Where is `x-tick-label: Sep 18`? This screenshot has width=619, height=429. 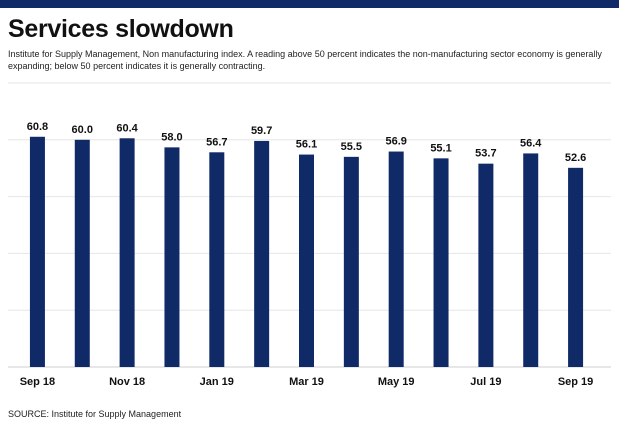 x-tick-label: Sep 18 is located at coordinates (37, 382).